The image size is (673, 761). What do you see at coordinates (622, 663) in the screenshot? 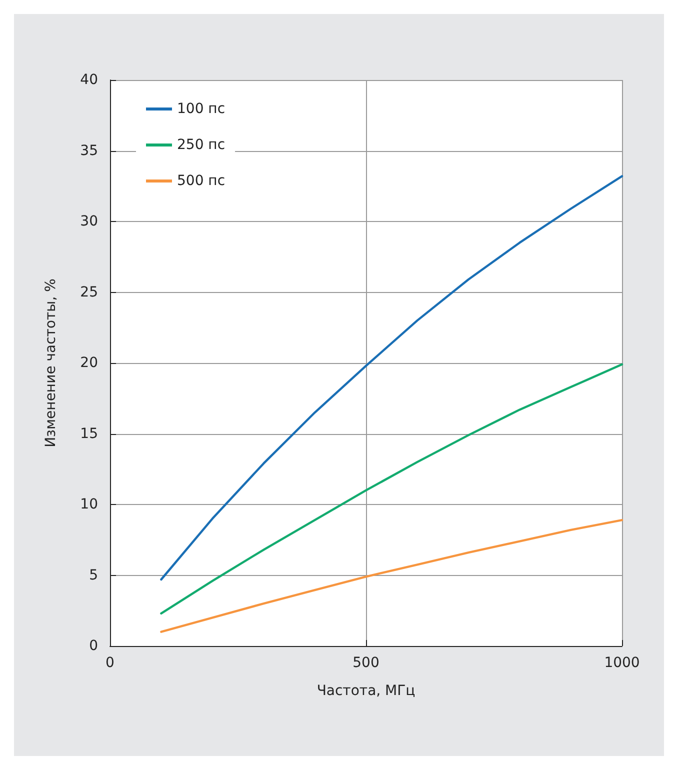
I see `x-tick-label: 1000` at bounding box center [622, 663].